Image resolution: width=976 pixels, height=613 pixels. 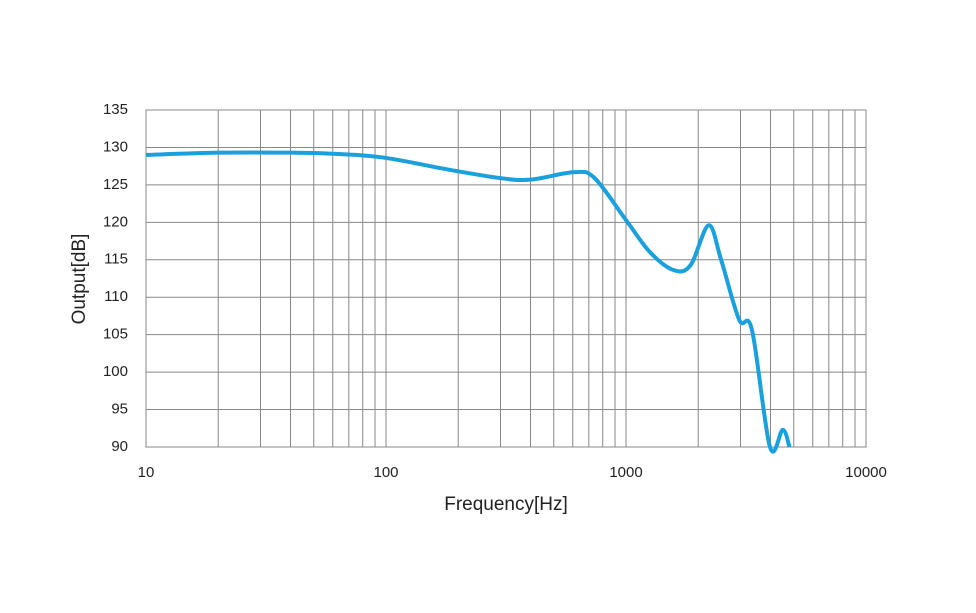 What do you see at coordinates (115, 184) in the screenshot?
I see `y-tick-label: 125` at bounding box center [115, 184].